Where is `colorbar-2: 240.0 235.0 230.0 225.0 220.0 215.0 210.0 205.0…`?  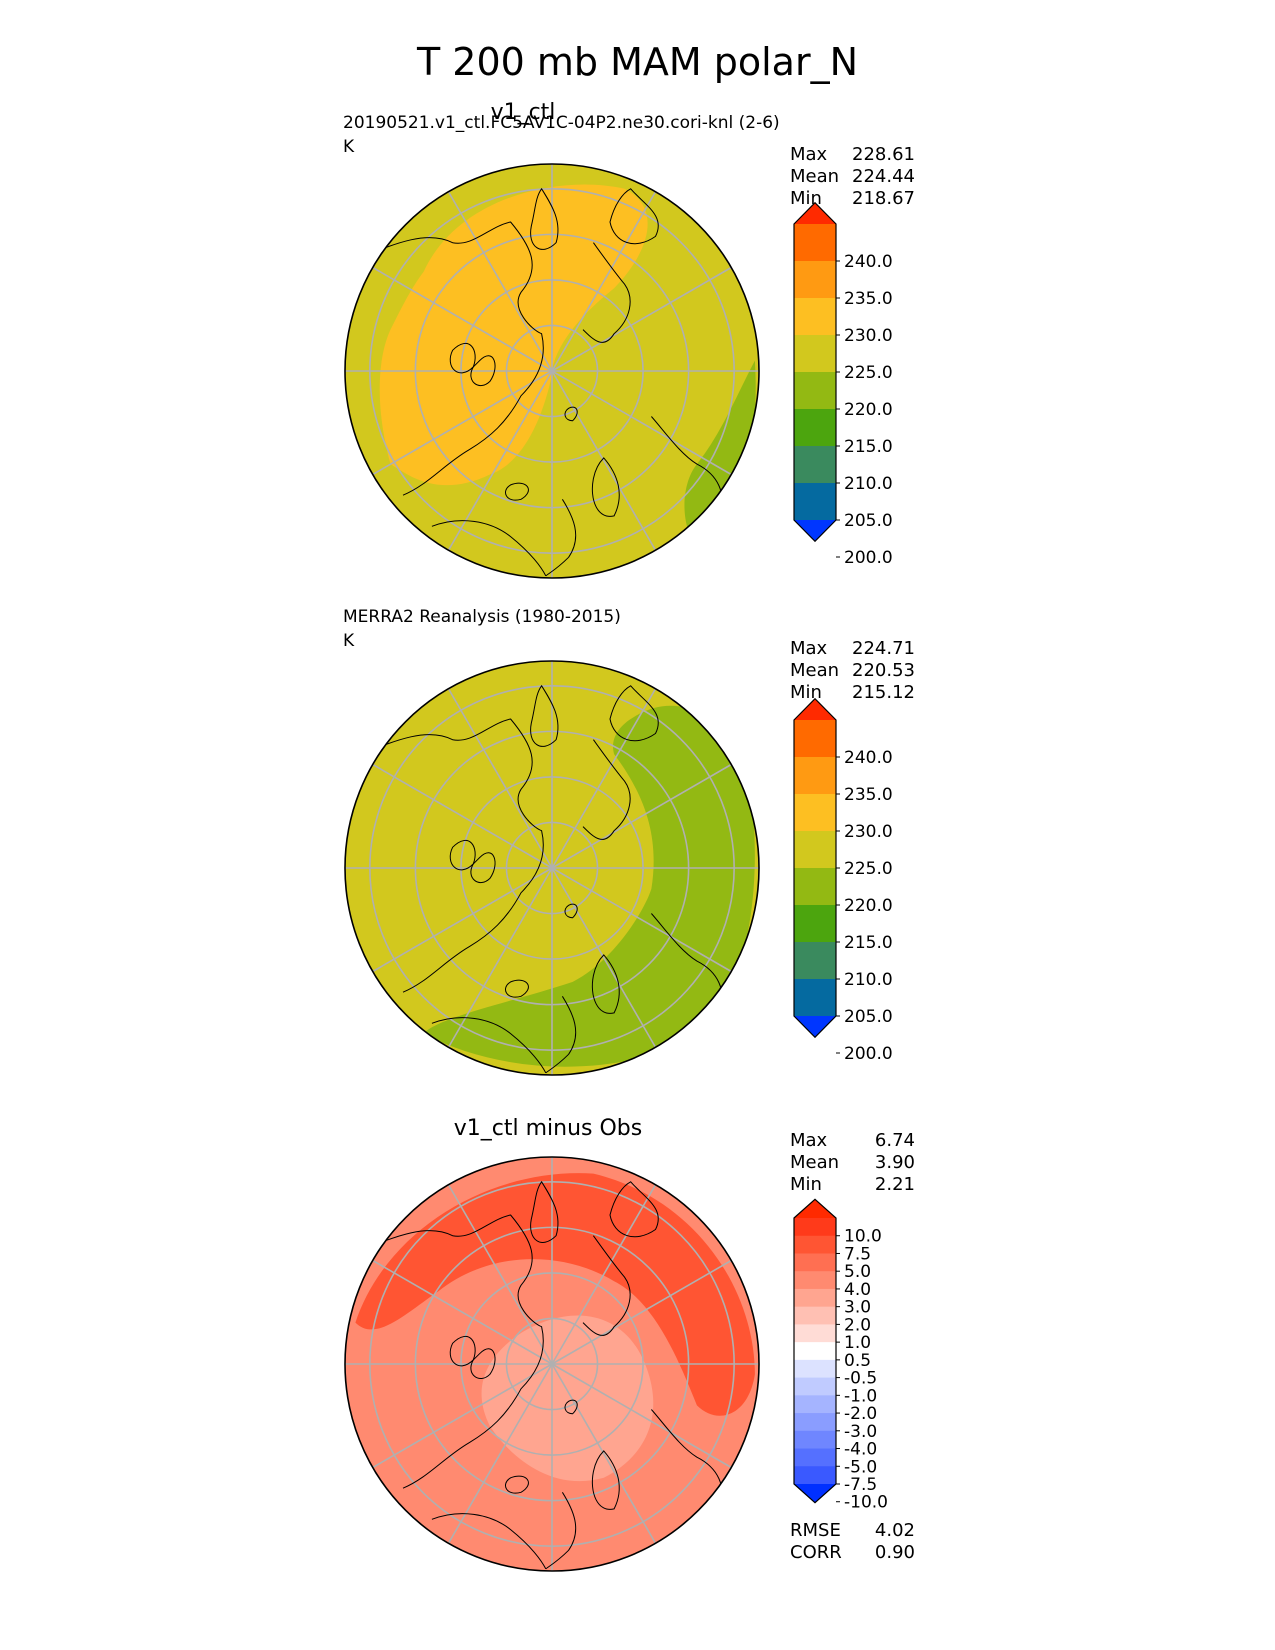
colorbar-2: 240.0 235.0 230.0 225.0 220.0 215.0 210.0 205.0… is located at coordinates (843, 880).